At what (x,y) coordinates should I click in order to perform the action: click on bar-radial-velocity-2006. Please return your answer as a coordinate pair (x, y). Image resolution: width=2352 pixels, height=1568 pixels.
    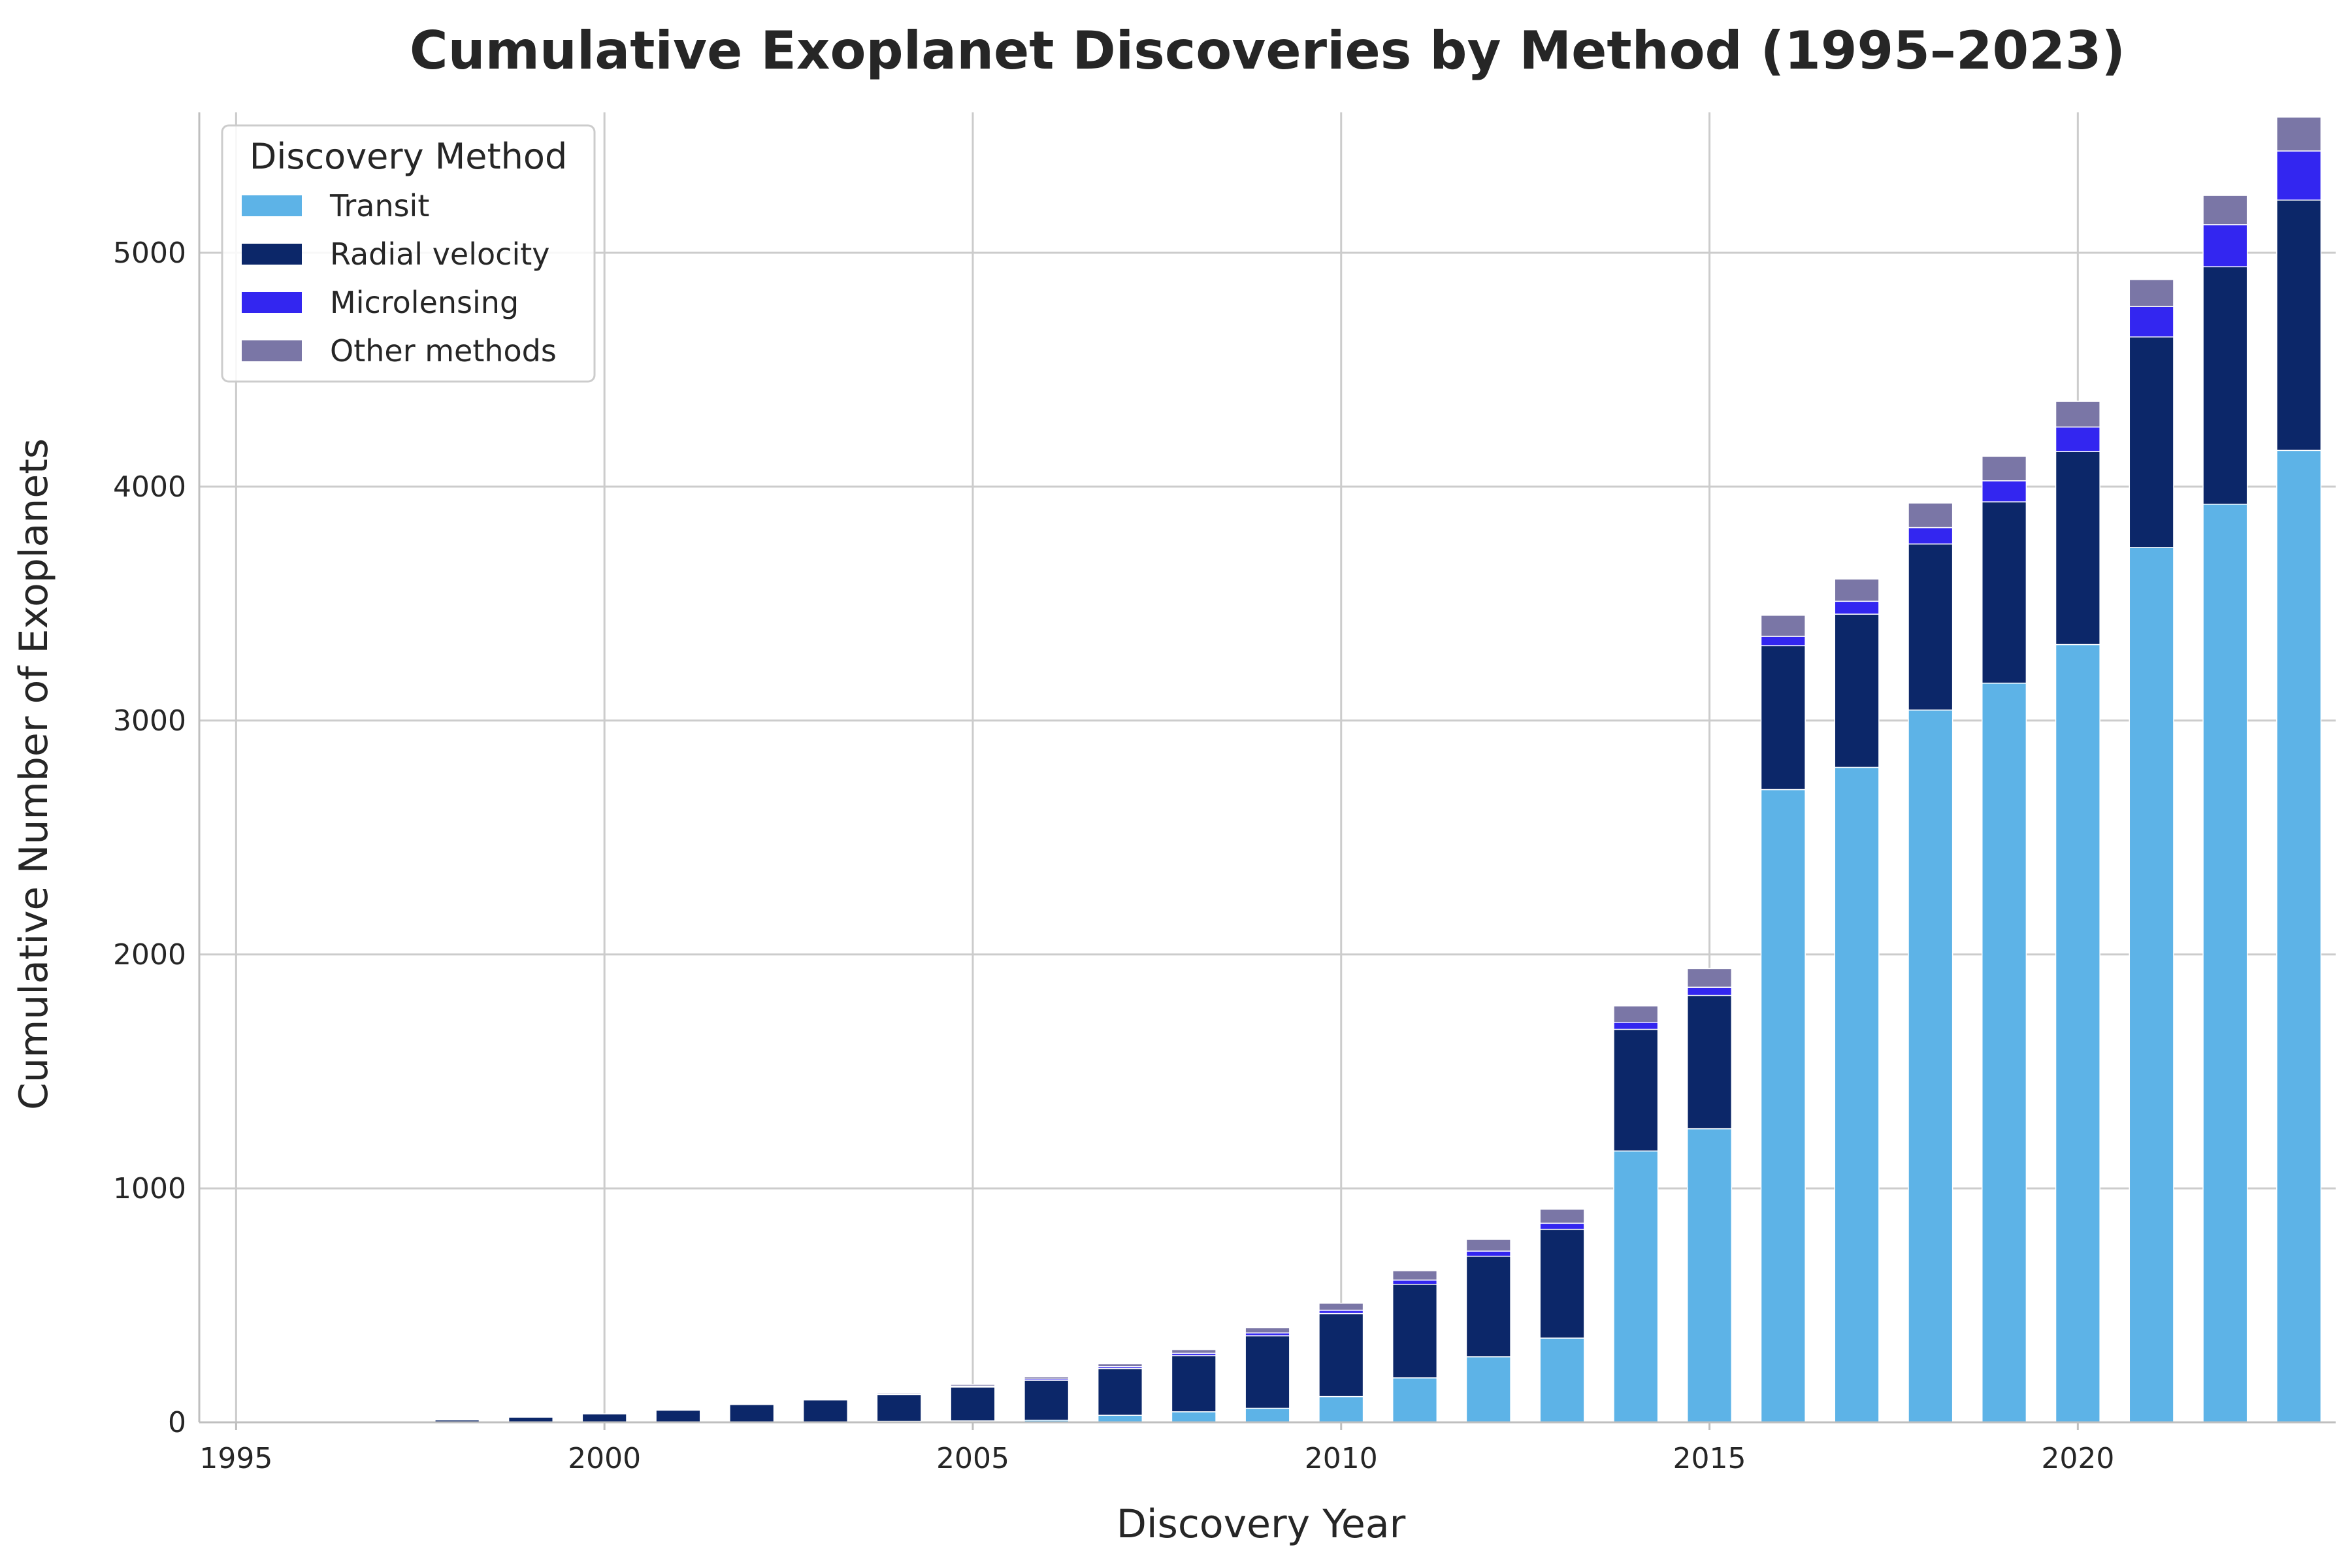
    Looking at the image, I should click on (1047, 1400).